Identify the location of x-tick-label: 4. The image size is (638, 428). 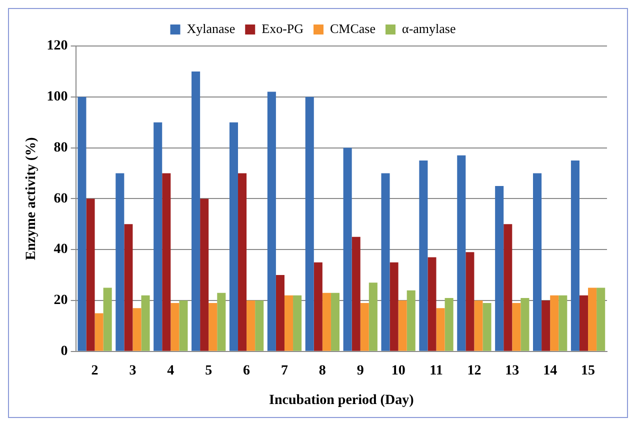
(170, 370).